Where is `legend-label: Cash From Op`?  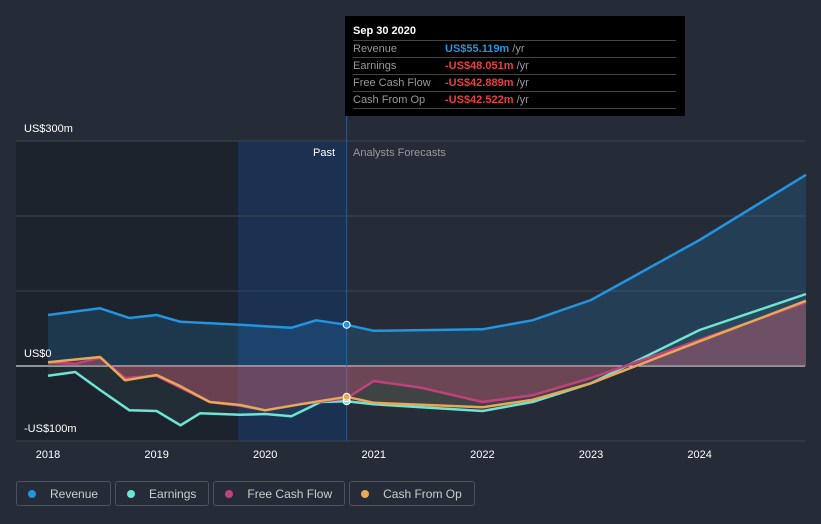 legend-label: Cash From Op is located at coordinates (422, 493).